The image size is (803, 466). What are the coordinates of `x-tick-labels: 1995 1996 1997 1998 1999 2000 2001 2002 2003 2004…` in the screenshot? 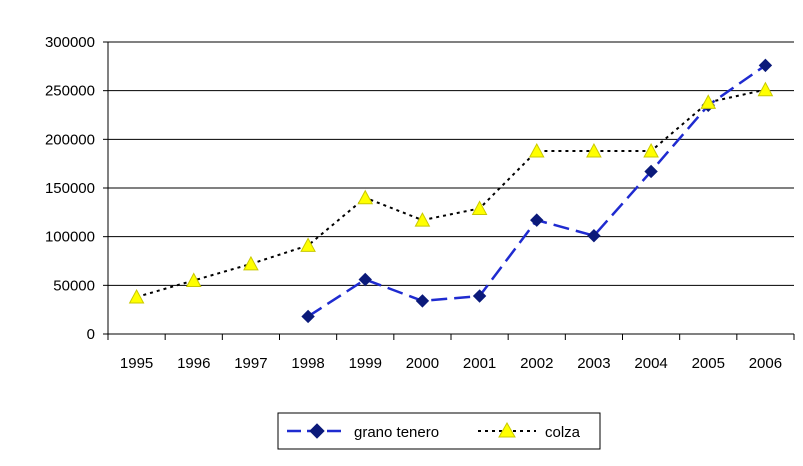 It's located at (451, 363).